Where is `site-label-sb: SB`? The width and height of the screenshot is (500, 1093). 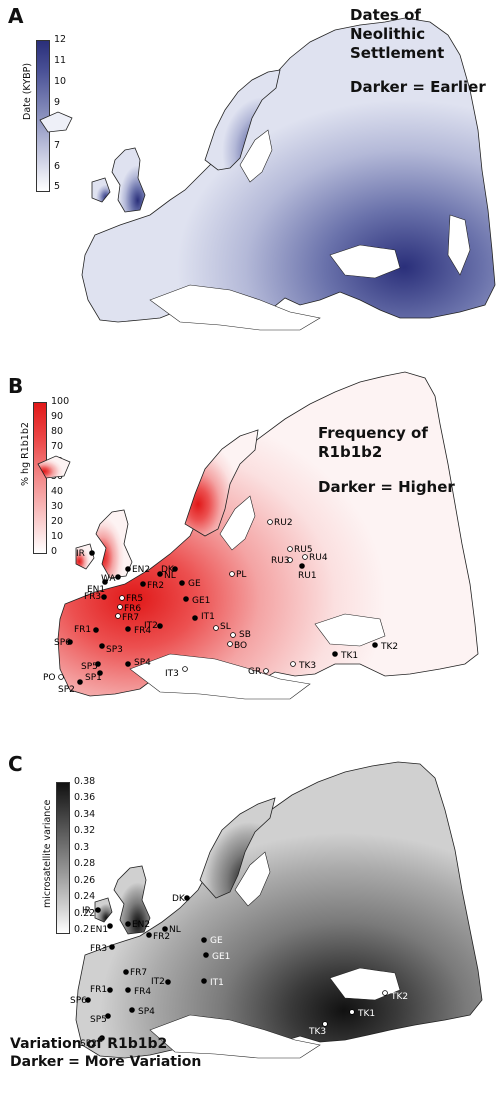
site-label-sb: SB is located at coordinates (245, 635).